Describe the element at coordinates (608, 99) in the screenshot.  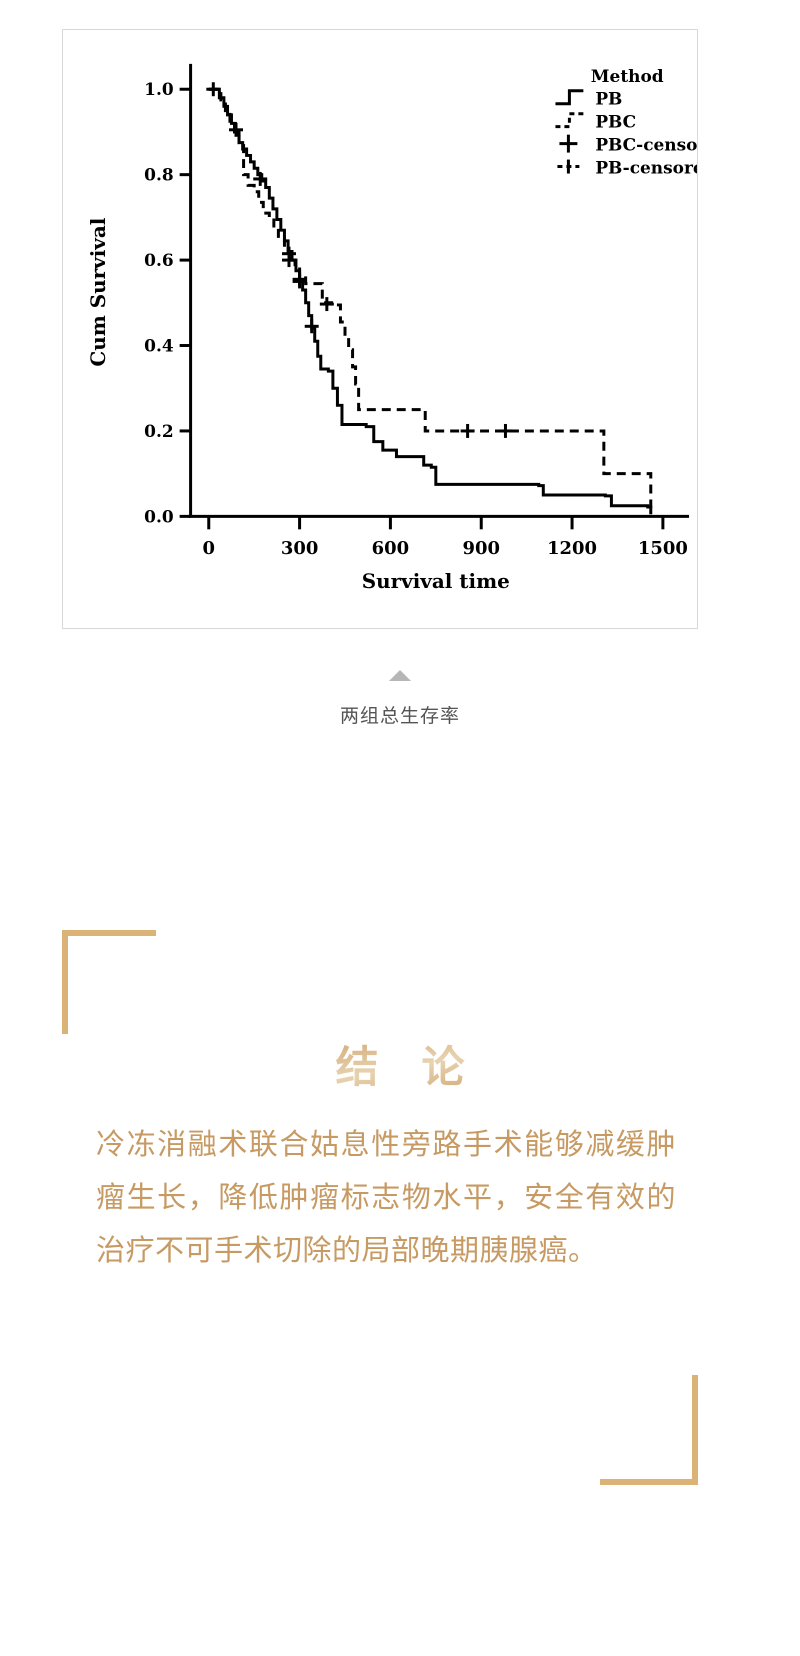
I see `legend-label-0: PB` at that location.